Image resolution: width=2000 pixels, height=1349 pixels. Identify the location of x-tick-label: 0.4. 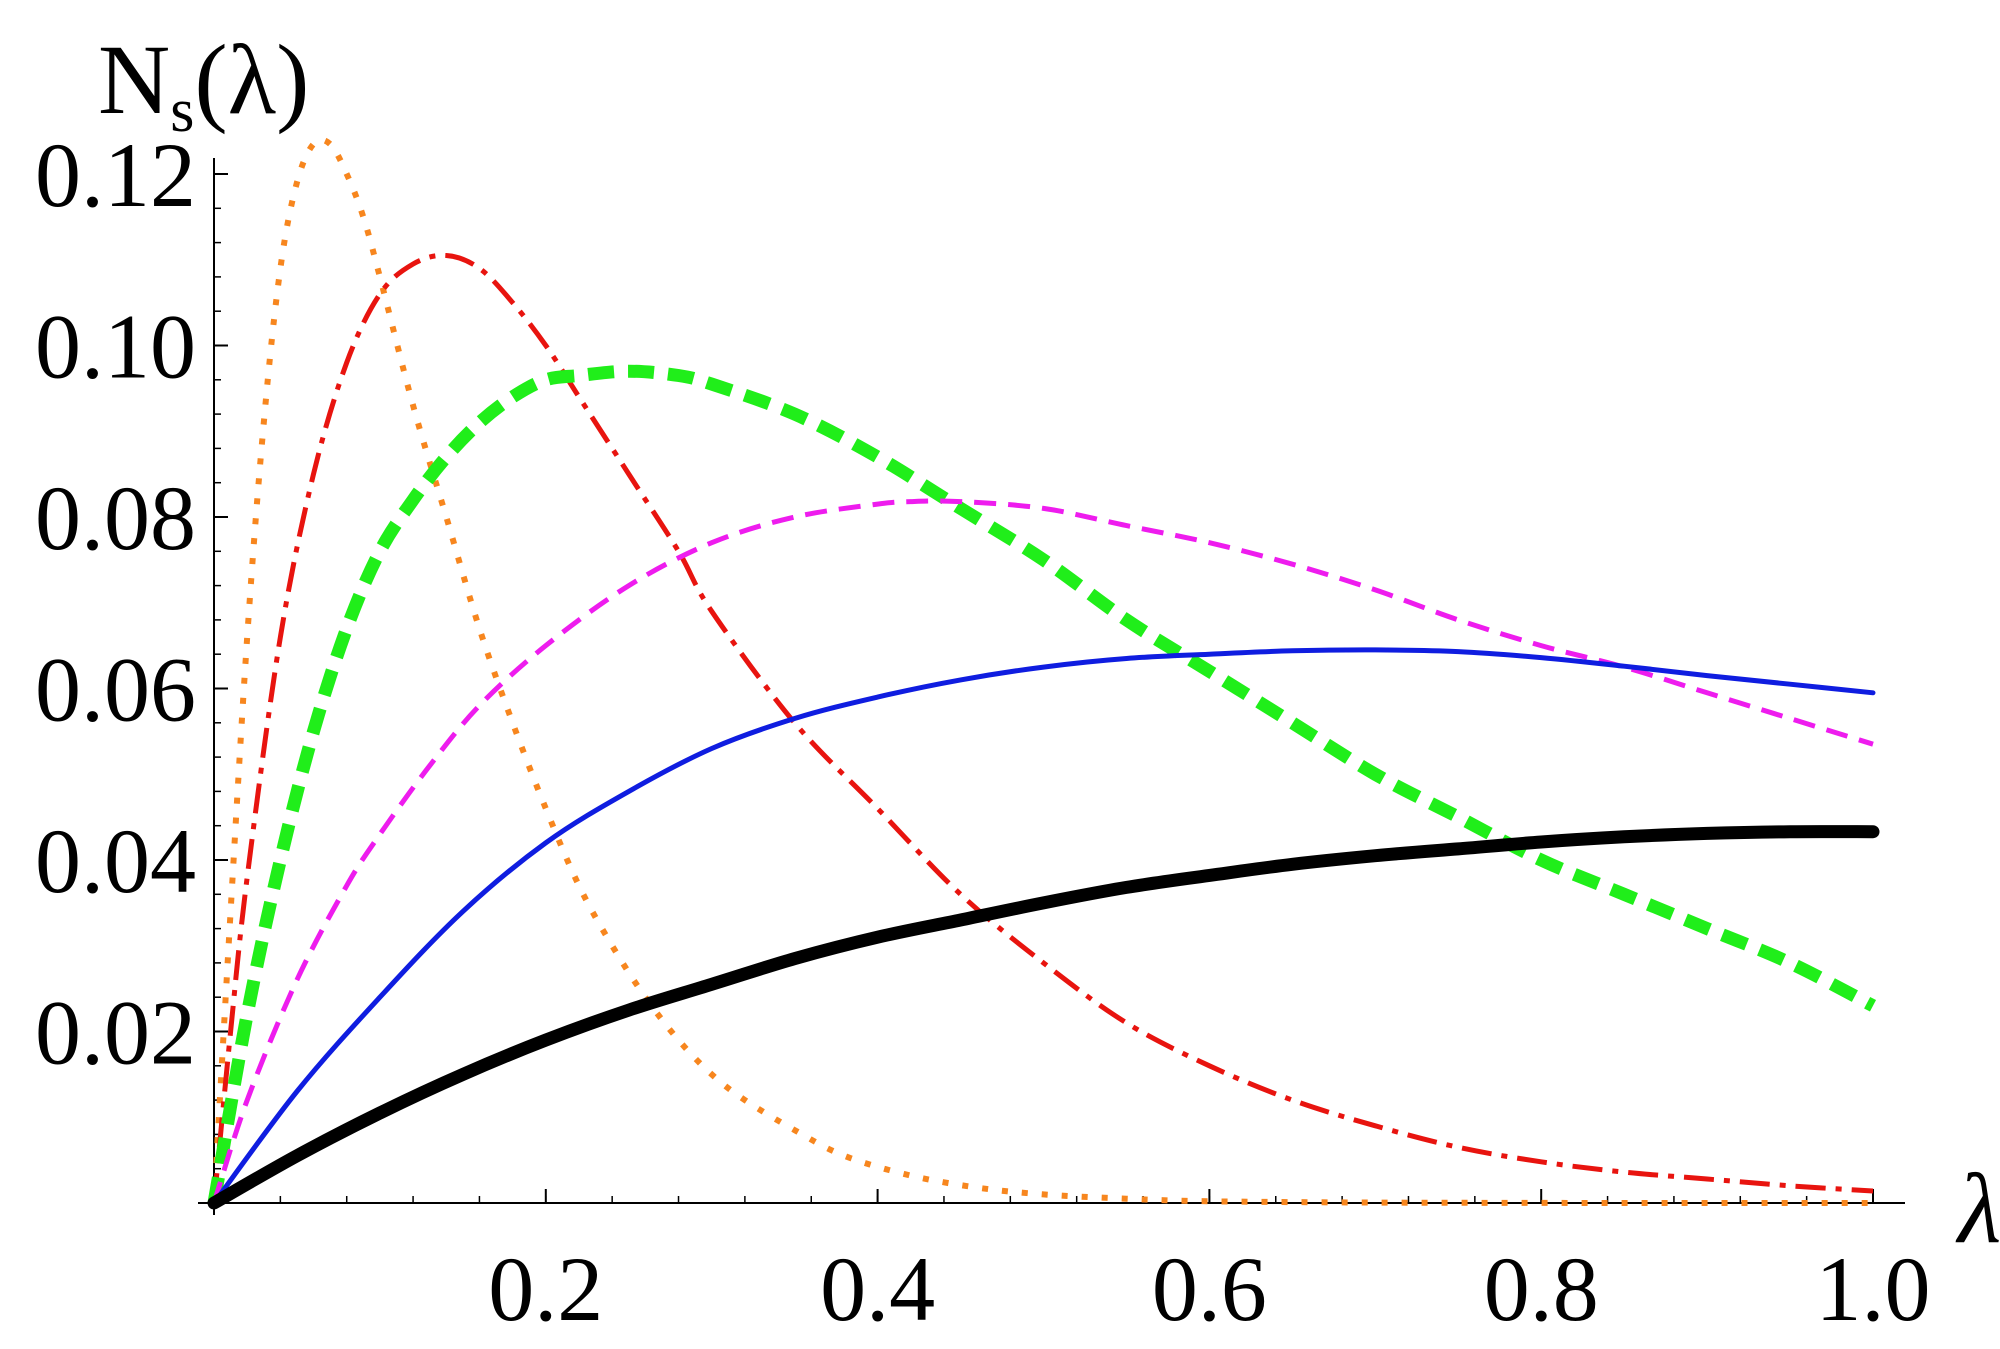
(877, 1289).